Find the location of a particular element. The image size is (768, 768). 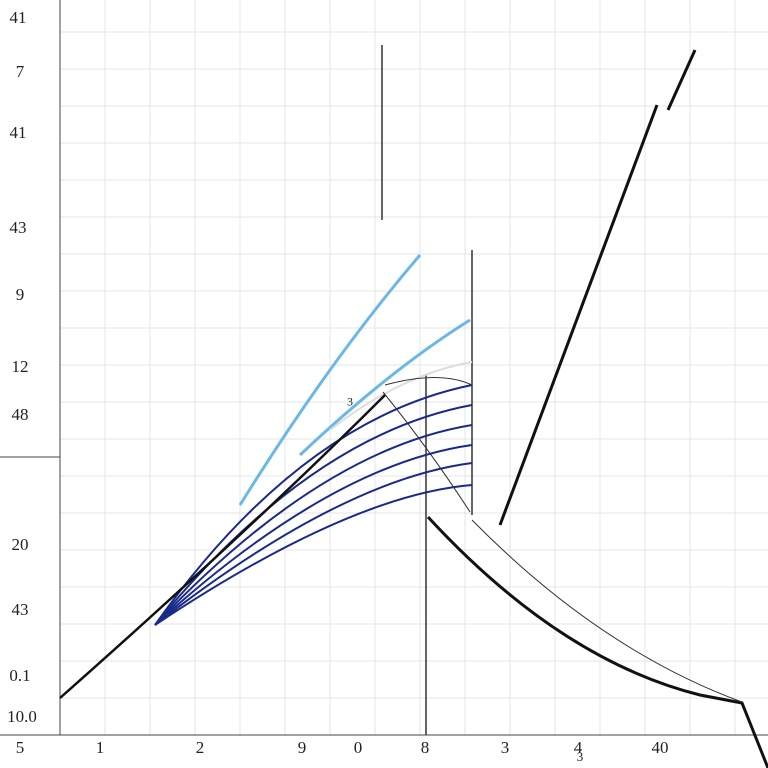

x-tick-label: 4 is located at coordinates (578, 747).